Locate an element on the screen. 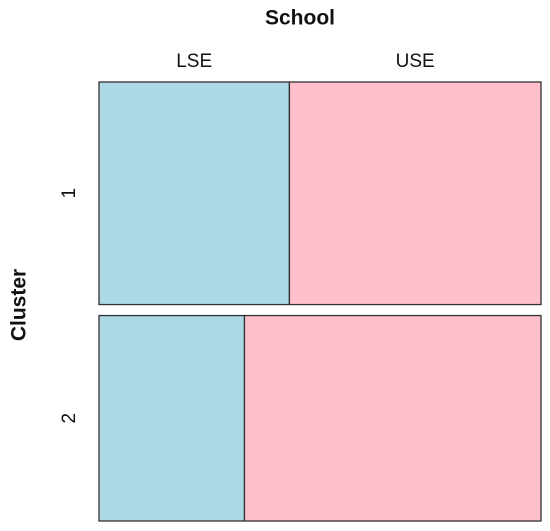  column-label: LSE is located at coordinates (194, 61).